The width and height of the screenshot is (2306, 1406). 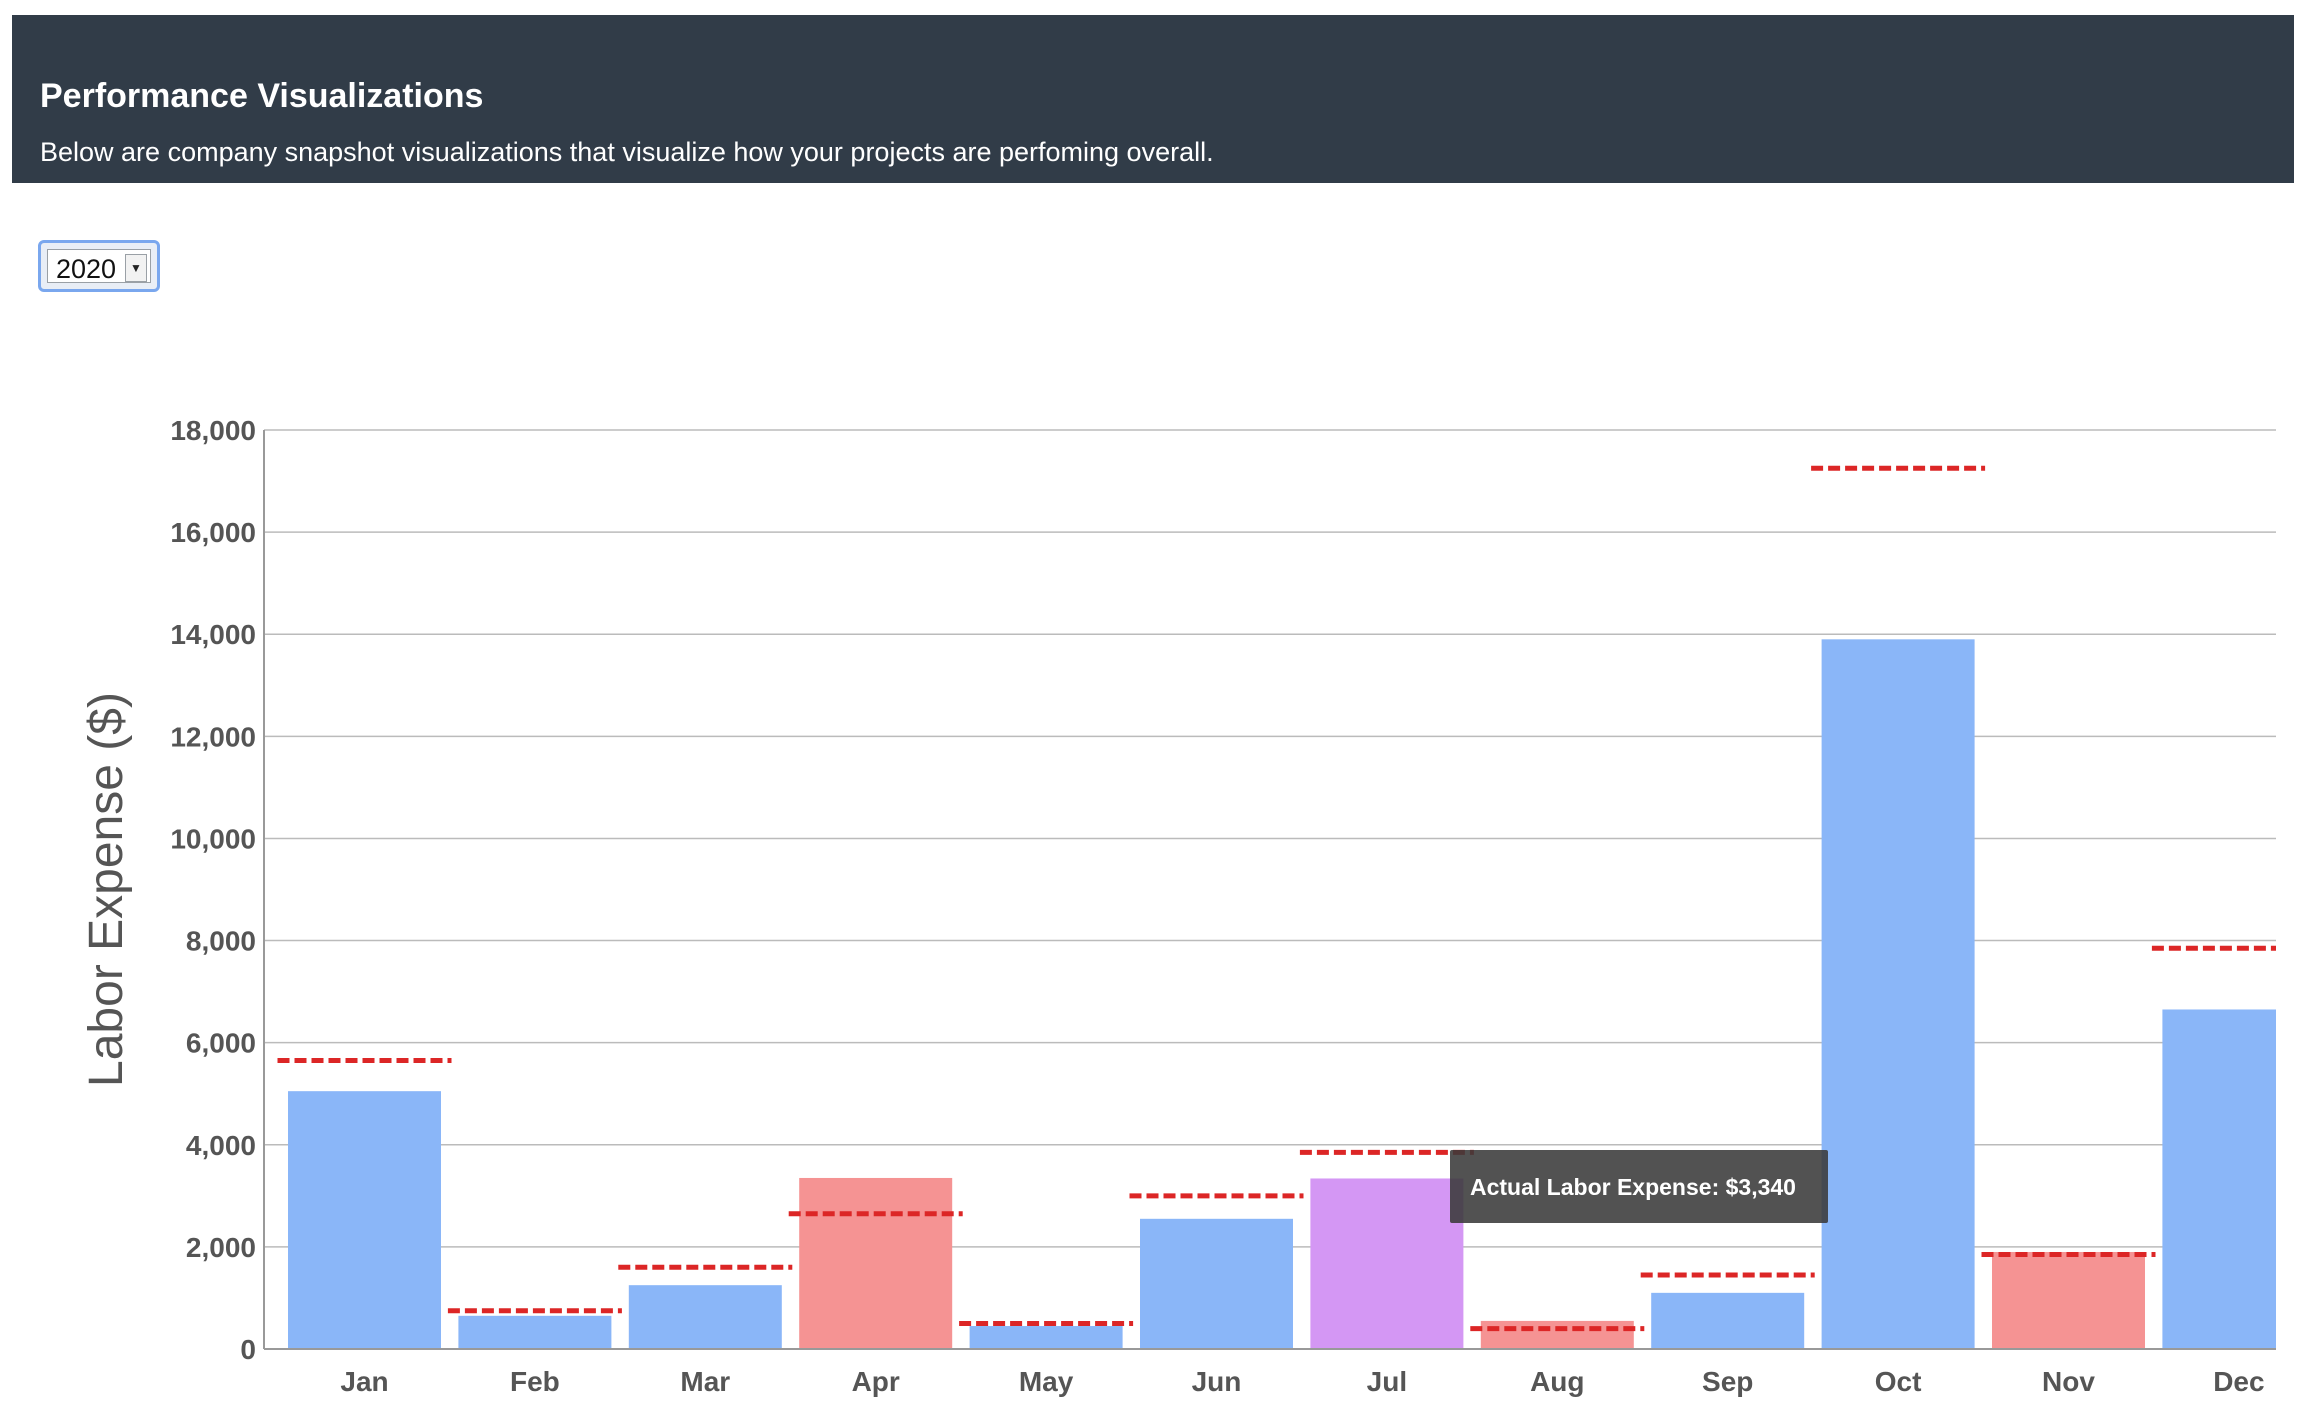 I want to click on x-tick-label: Oct, so click(x=1898, y=1381).